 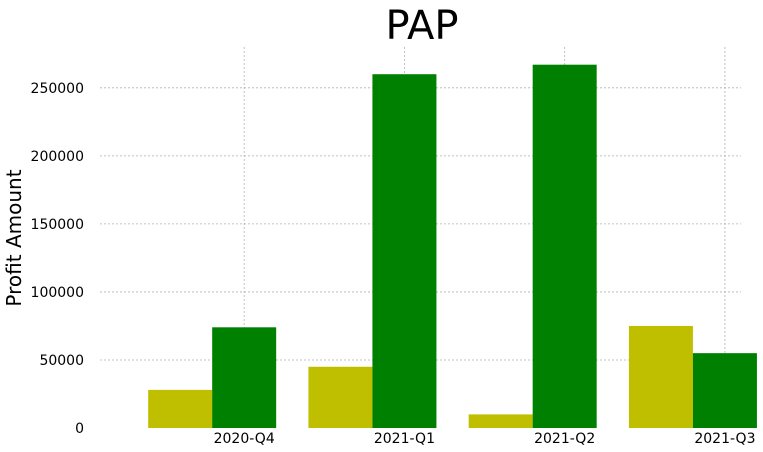 What do you see at coordinates (57, 157) in the screenshot?
I see `y-tick-label: 200000` at bounding box center [57, 157].